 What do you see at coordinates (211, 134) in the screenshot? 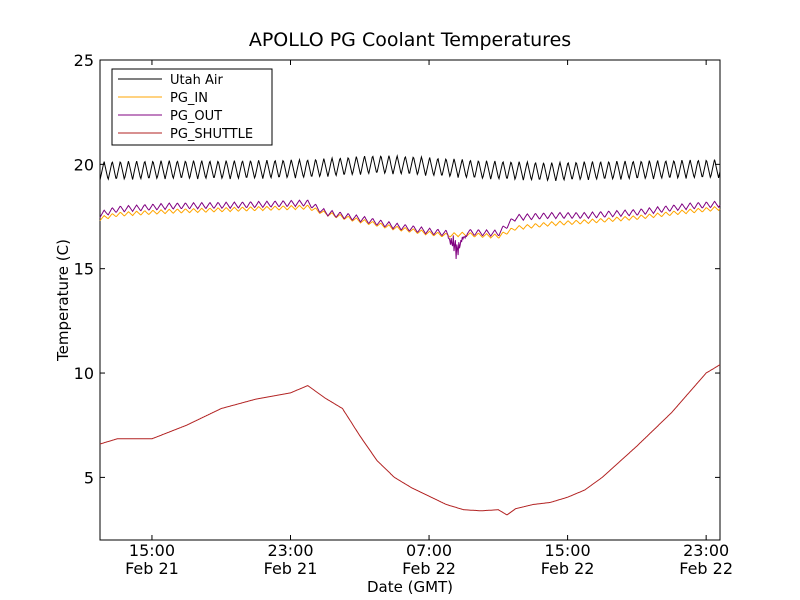
I see `legend-label: PG_SHUTTLE` at bounding box center [211, 134].